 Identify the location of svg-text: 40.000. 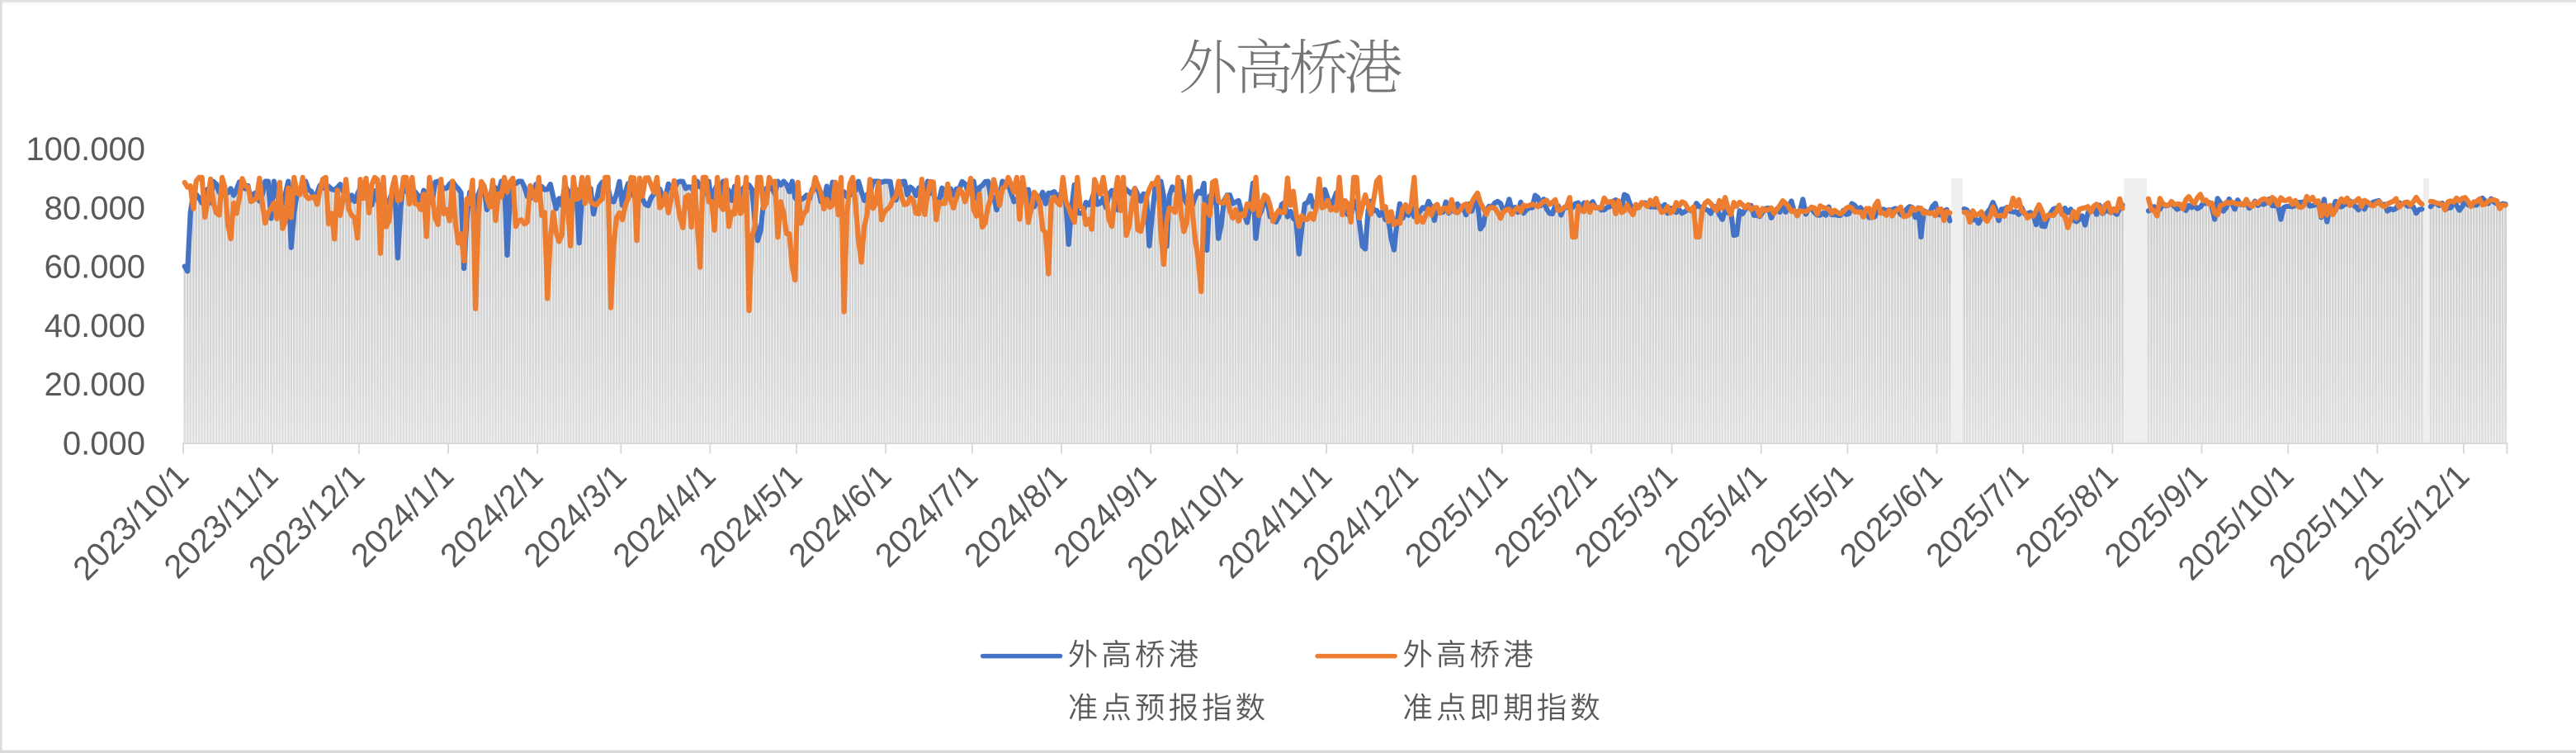
(95, 326).